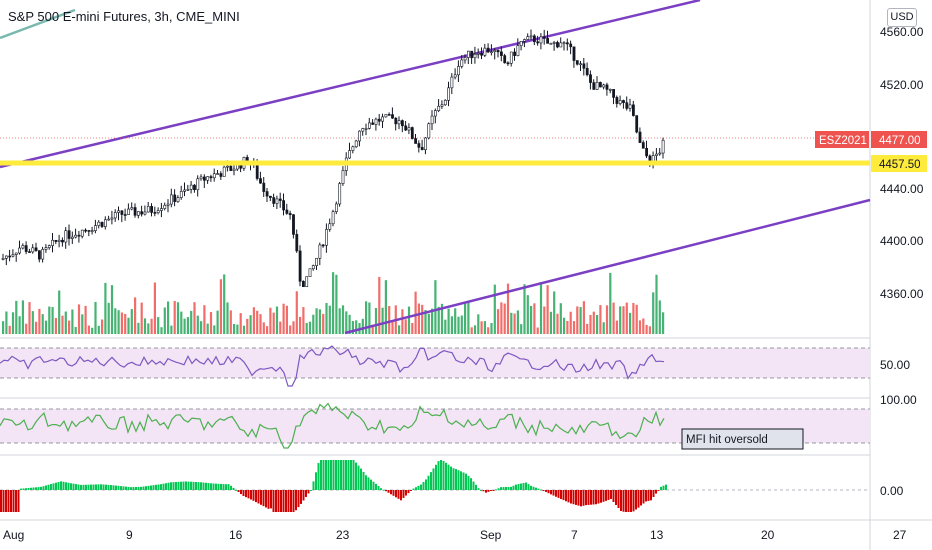 Image resolution: width=932 pixels, height=550 pixels. What do you see at coordinates (657, 535) in the screenshot?
I see `time-label: 13` at bounding box center [657, 535].